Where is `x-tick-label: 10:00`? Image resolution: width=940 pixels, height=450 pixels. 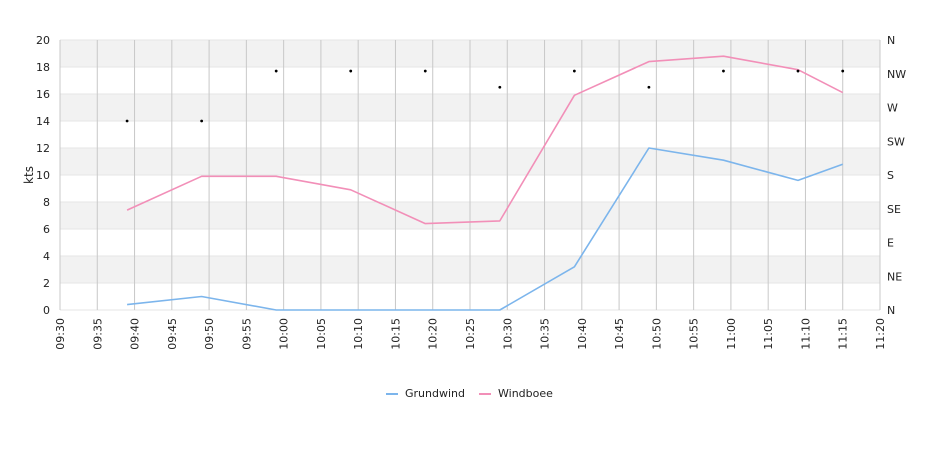 x-tick-label: 10:00 is located at coordinates (284, 334).